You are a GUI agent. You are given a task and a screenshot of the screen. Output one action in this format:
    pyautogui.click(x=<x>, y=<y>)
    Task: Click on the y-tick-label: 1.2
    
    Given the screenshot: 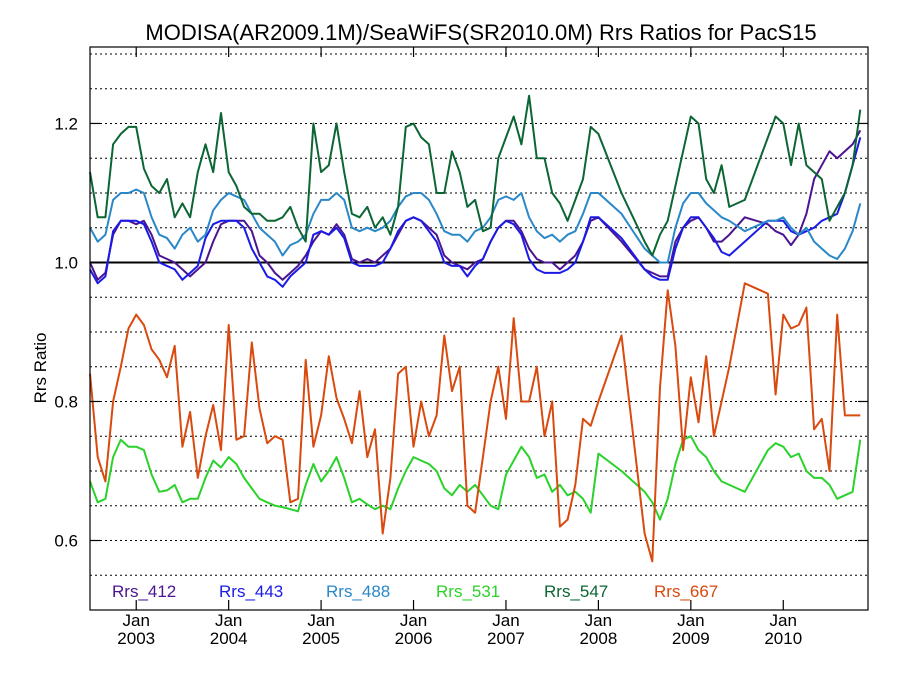 What is the action you would take?
    pyautogui.click(x=66, y=123)
    